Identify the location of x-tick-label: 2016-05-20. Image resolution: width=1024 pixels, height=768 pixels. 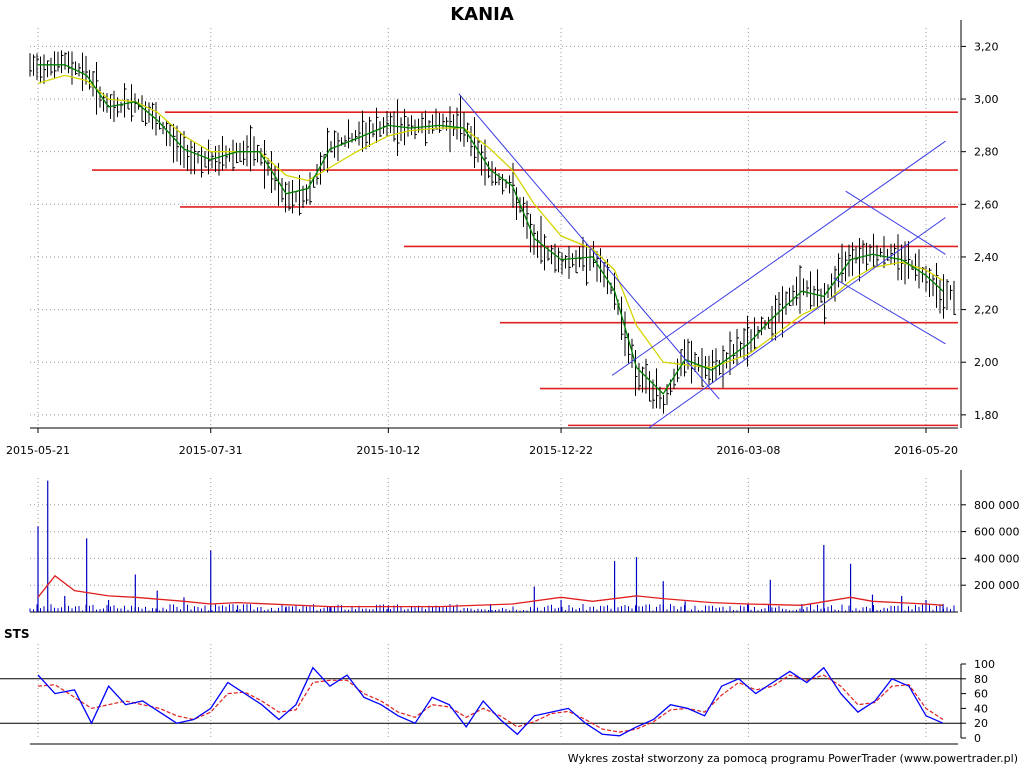
(926, 450).